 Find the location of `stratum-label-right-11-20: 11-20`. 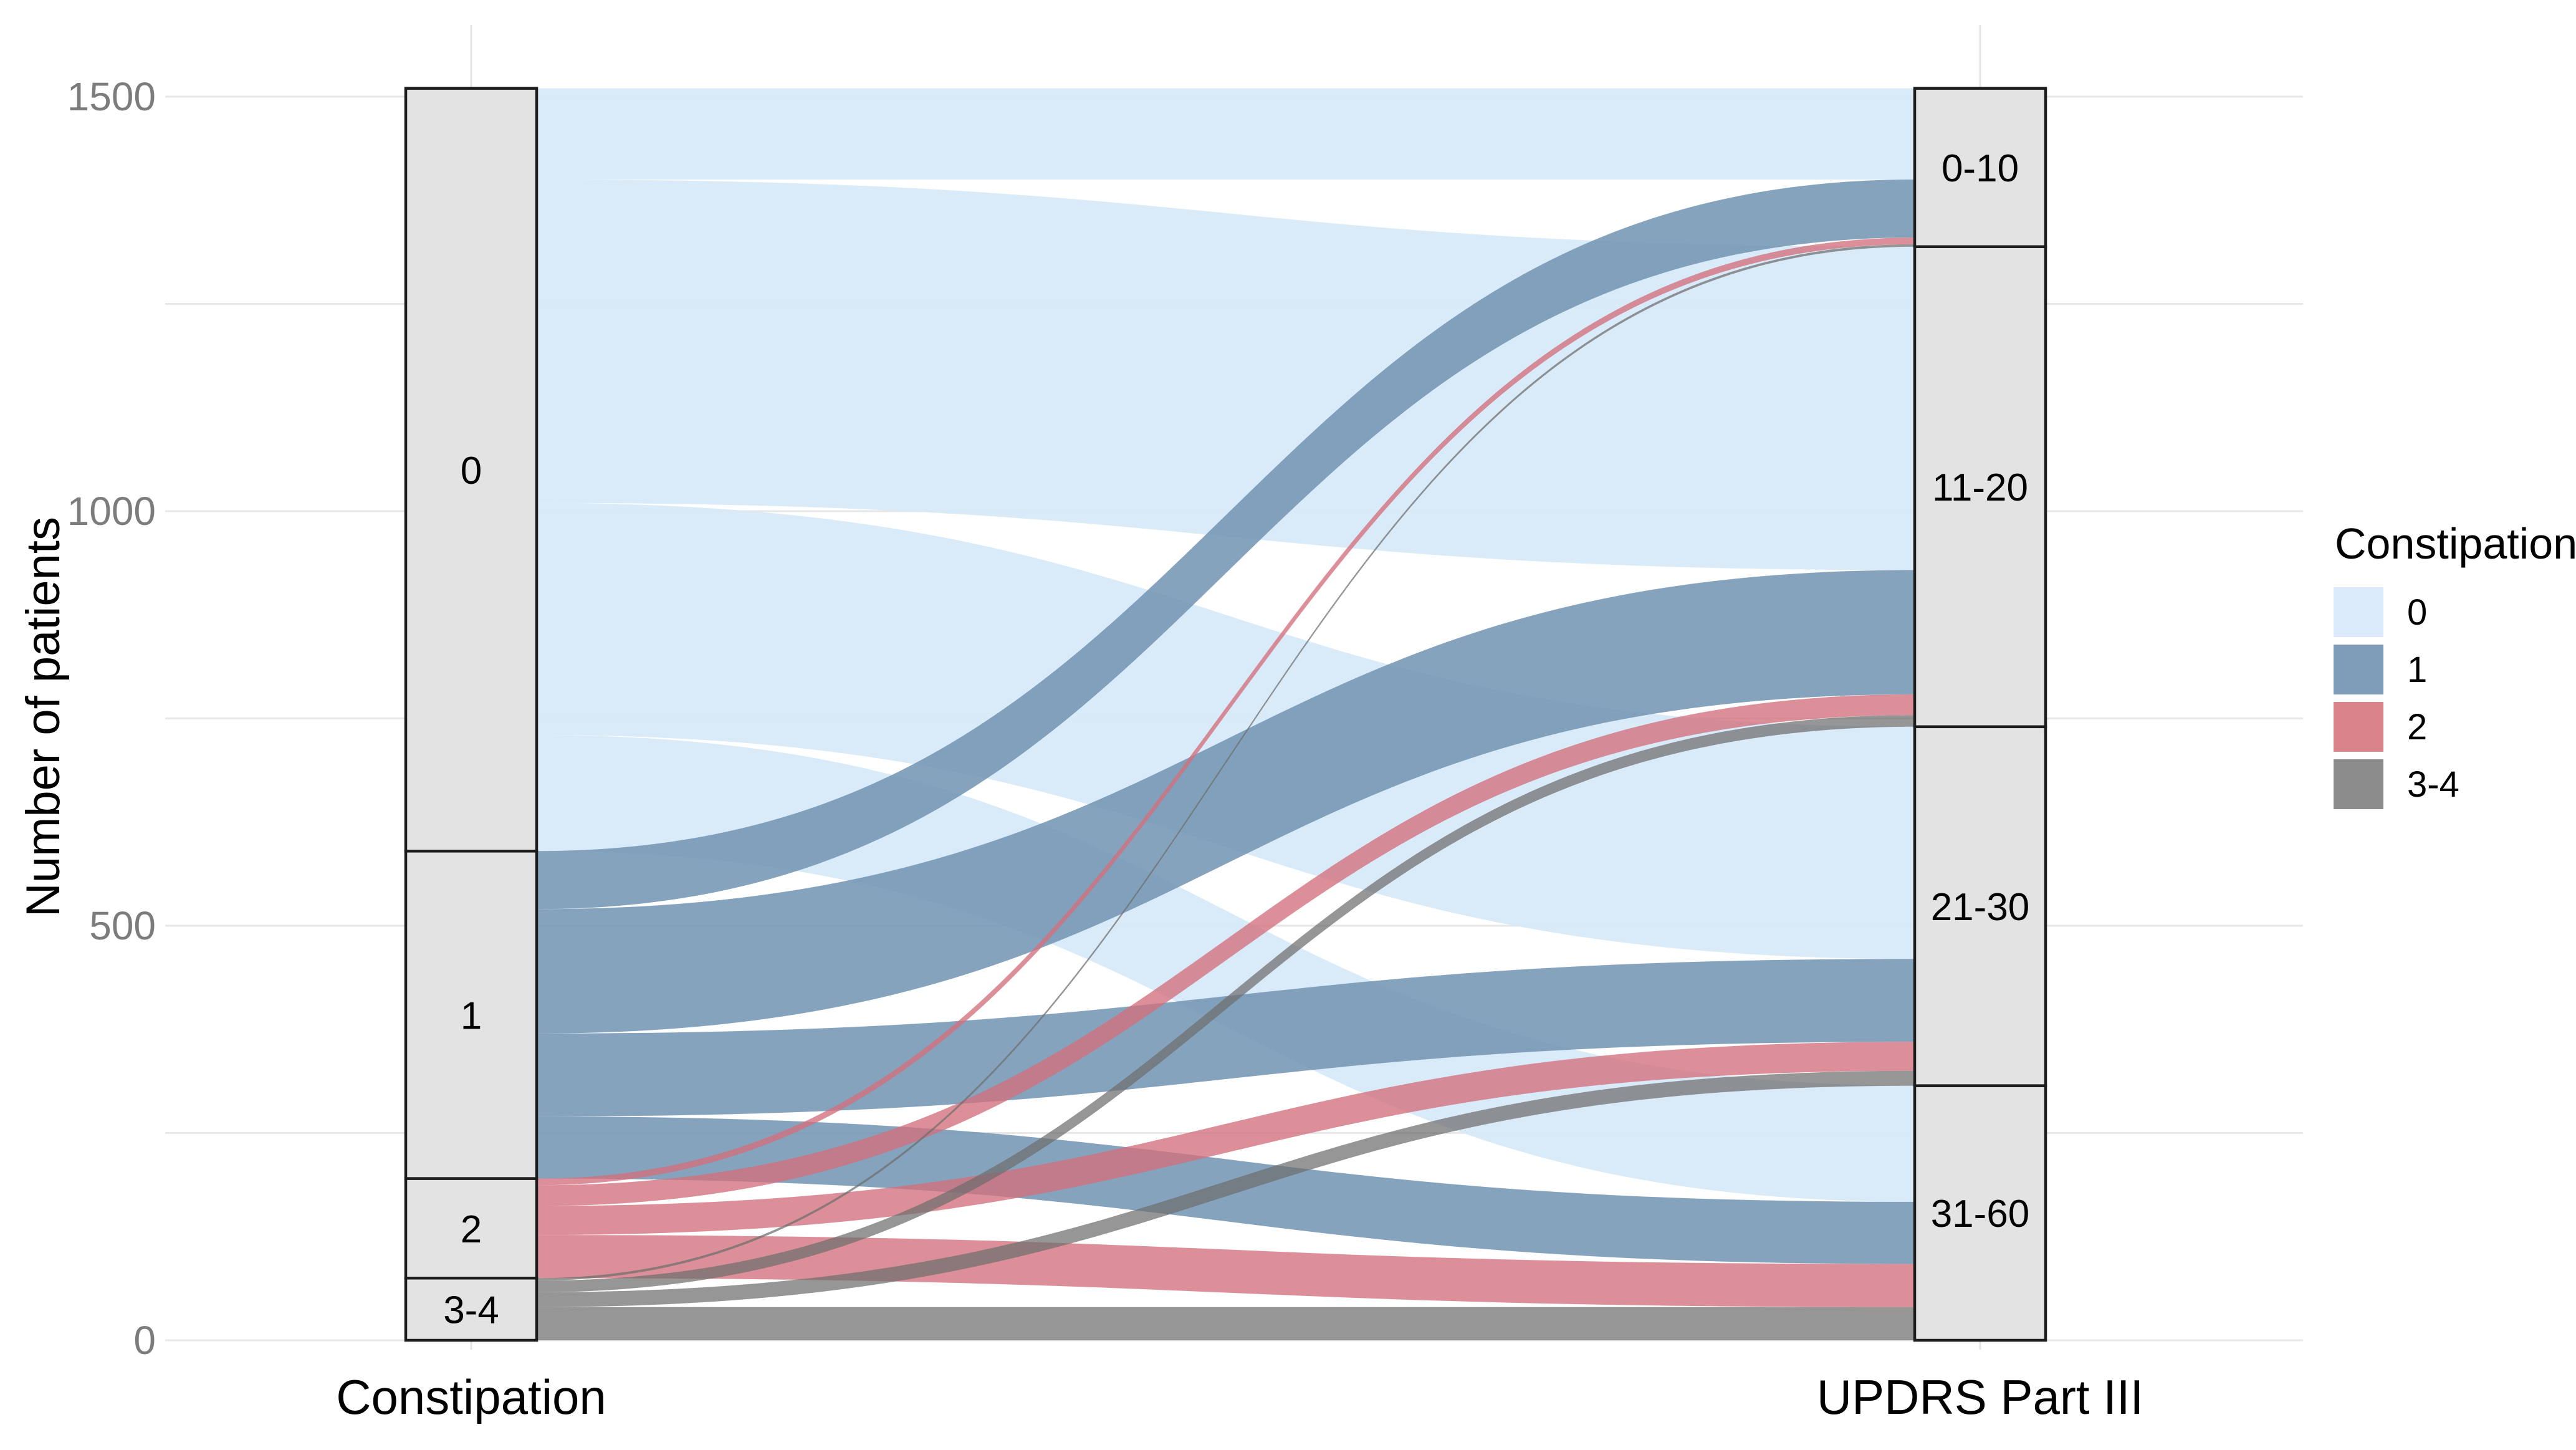

stratum-label-right-11-20: 11-20 is located at coordinates (1980, 487).